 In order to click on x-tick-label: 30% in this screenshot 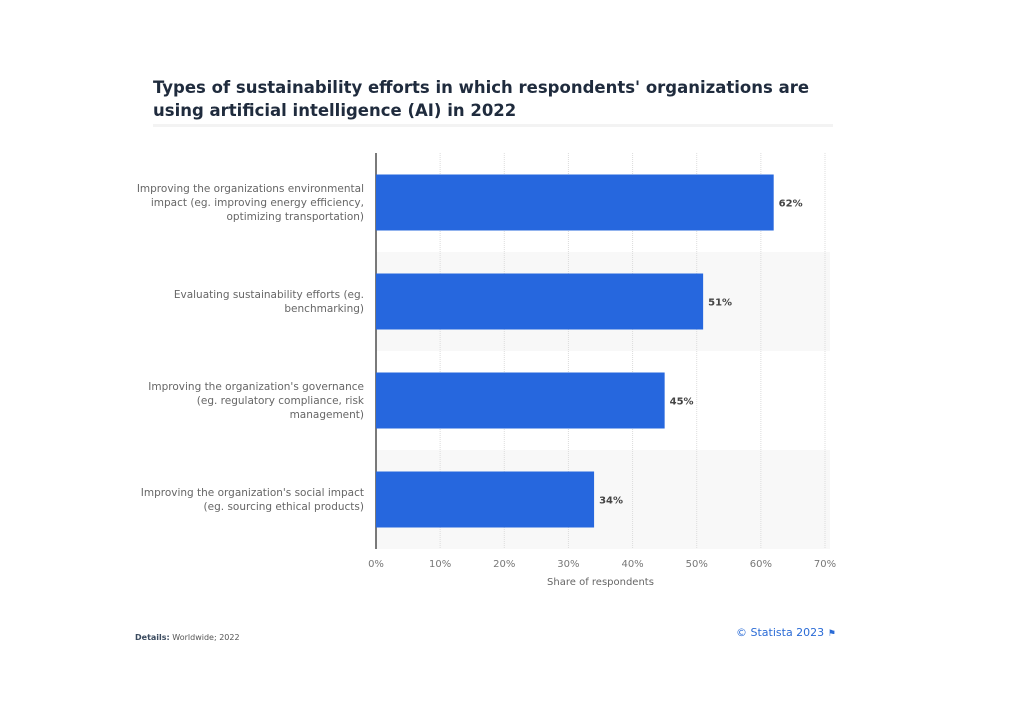, I will do `click(568, 564)`.